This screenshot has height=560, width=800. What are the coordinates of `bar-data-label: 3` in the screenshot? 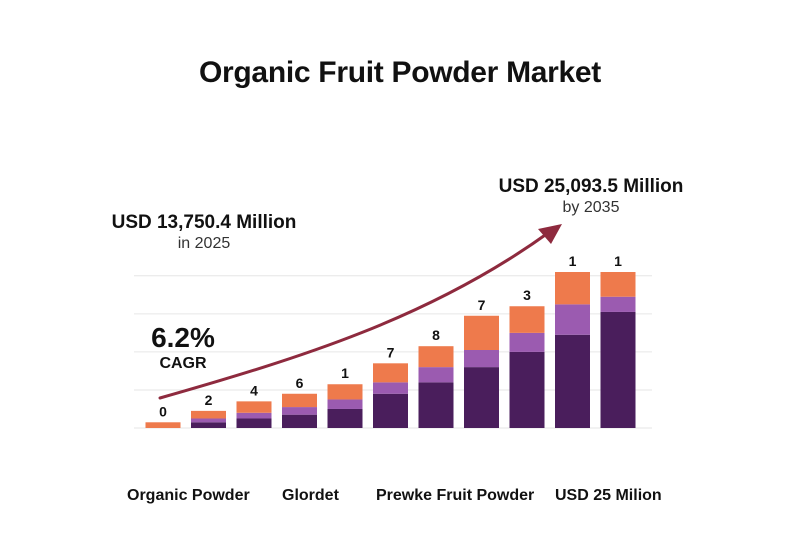 It's located at (527, 295).